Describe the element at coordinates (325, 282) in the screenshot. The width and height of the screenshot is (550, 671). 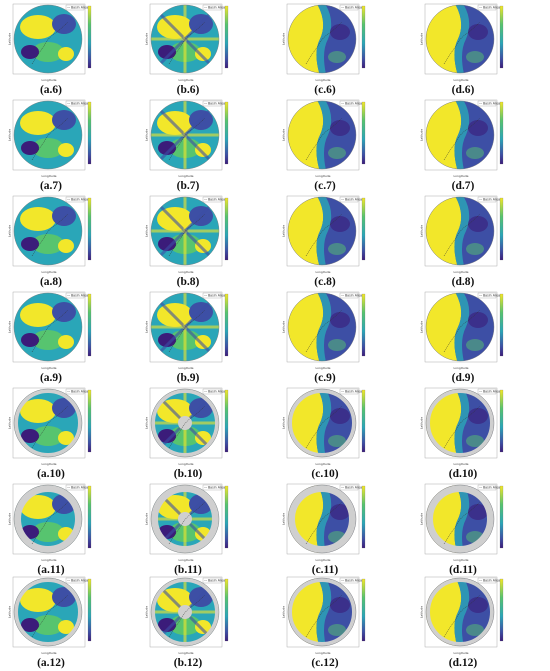
I see `panel-caption: (c.8)` at that location.